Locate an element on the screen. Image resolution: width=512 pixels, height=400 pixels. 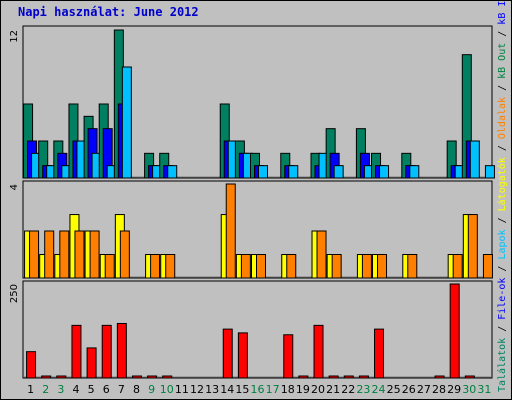
panel-2-ymax-label: 4 is located at coordinates (14, 187).